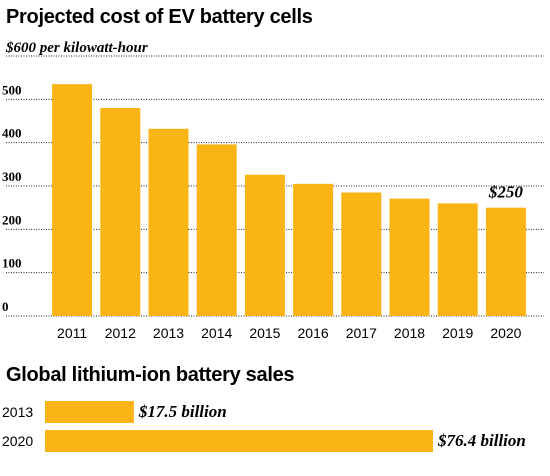  I want to click on bar-category-label: 2020, so click(17, 441).